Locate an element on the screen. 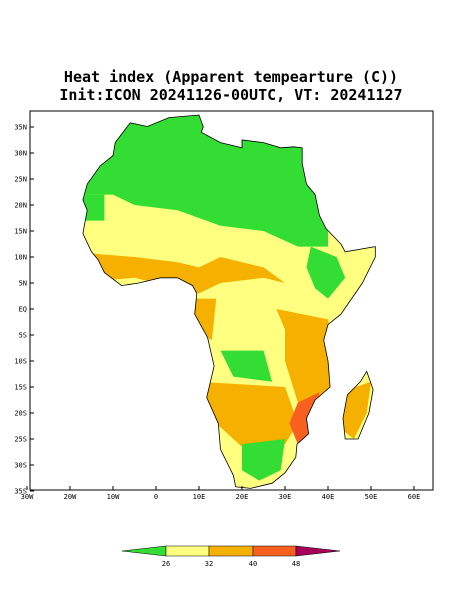 This screenshot has width=463, height=605. lon-label: 30E is located at coordinates (285, 497).